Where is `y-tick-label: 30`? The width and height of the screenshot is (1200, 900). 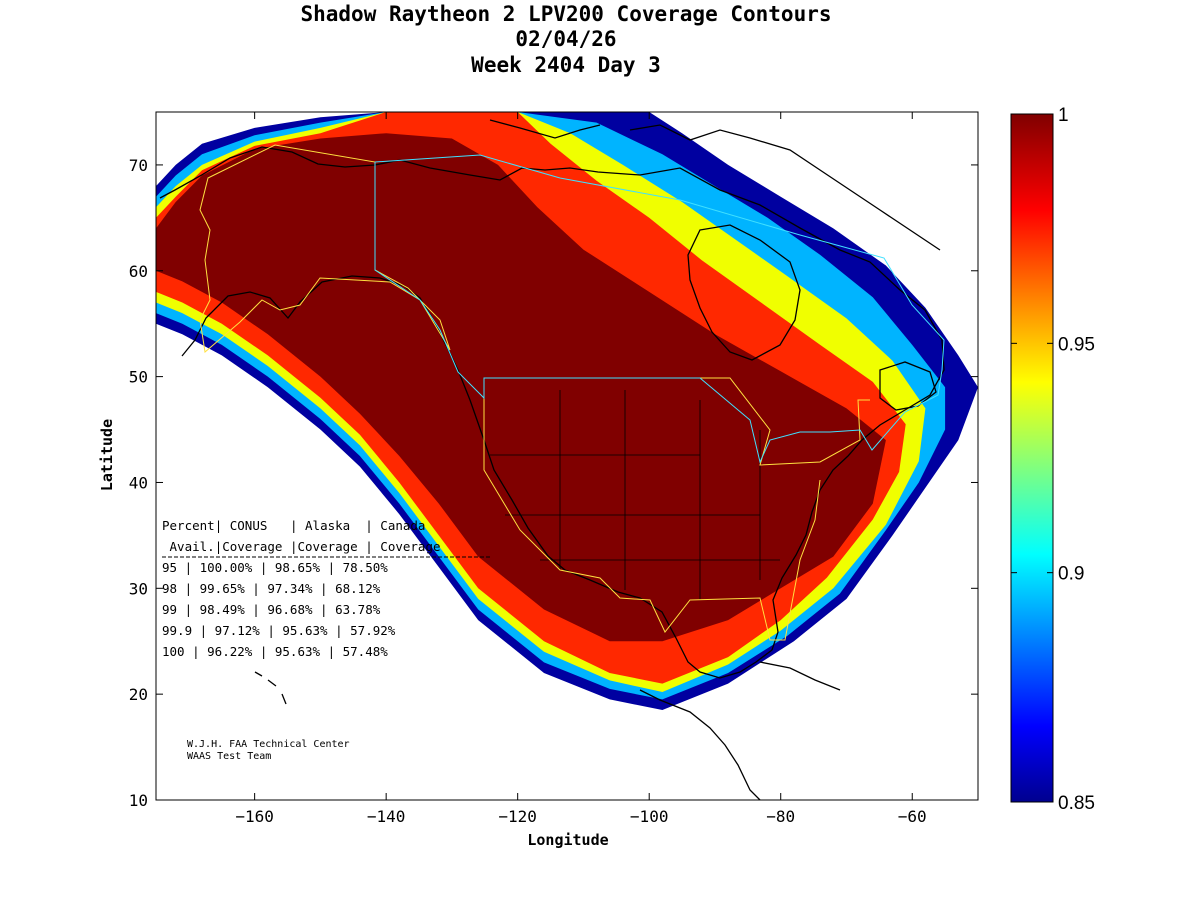 y-tick-label: 30 is located at coordinates (138, 588).